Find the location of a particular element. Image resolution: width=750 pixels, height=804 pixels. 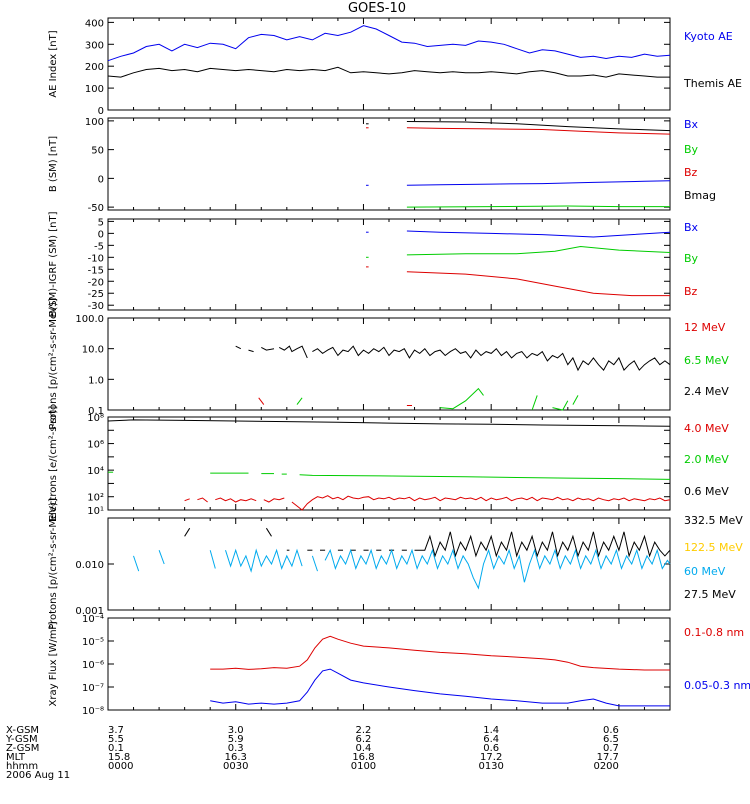

panel-1-y-tick-label: 100 is located at coordinates (94, 89).